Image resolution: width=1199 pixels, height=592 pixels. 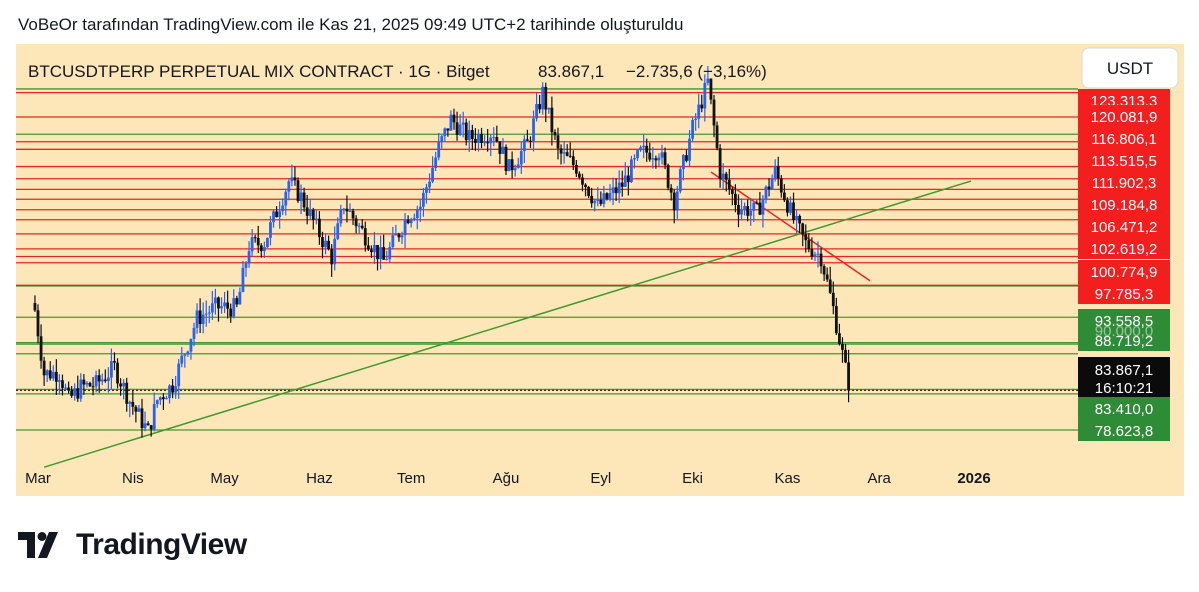 I want to click on red-level-label: 102.619,2, so click(x=1124, y=249).